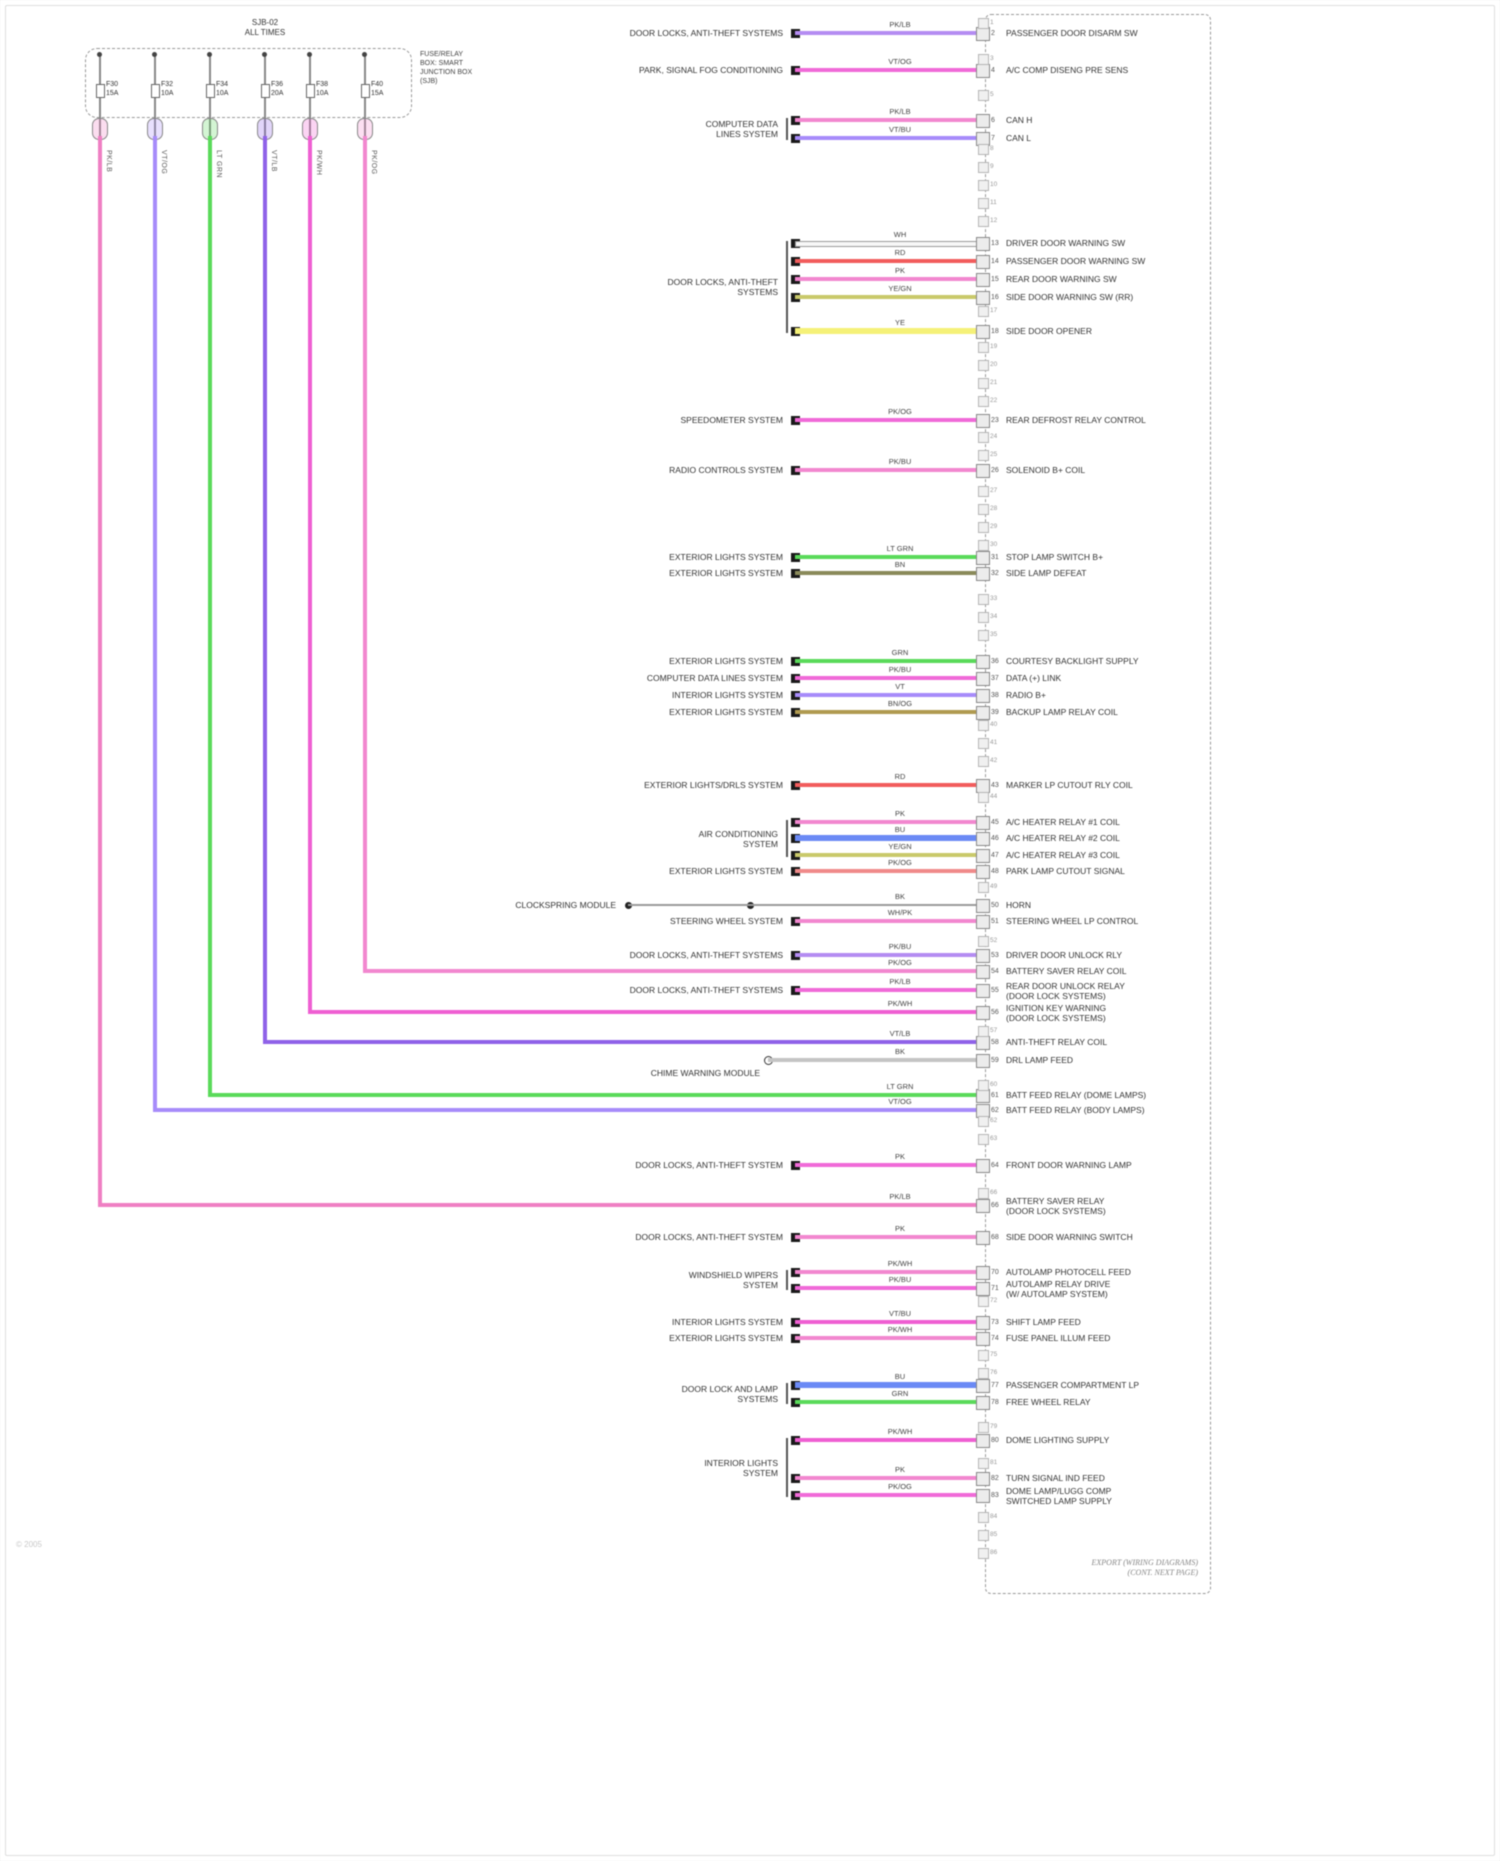 The image size is (1500, 1861). Describe the element at coordinates (994, 364) in the screenshot. I see `pin-number-empty: 20` at that location.